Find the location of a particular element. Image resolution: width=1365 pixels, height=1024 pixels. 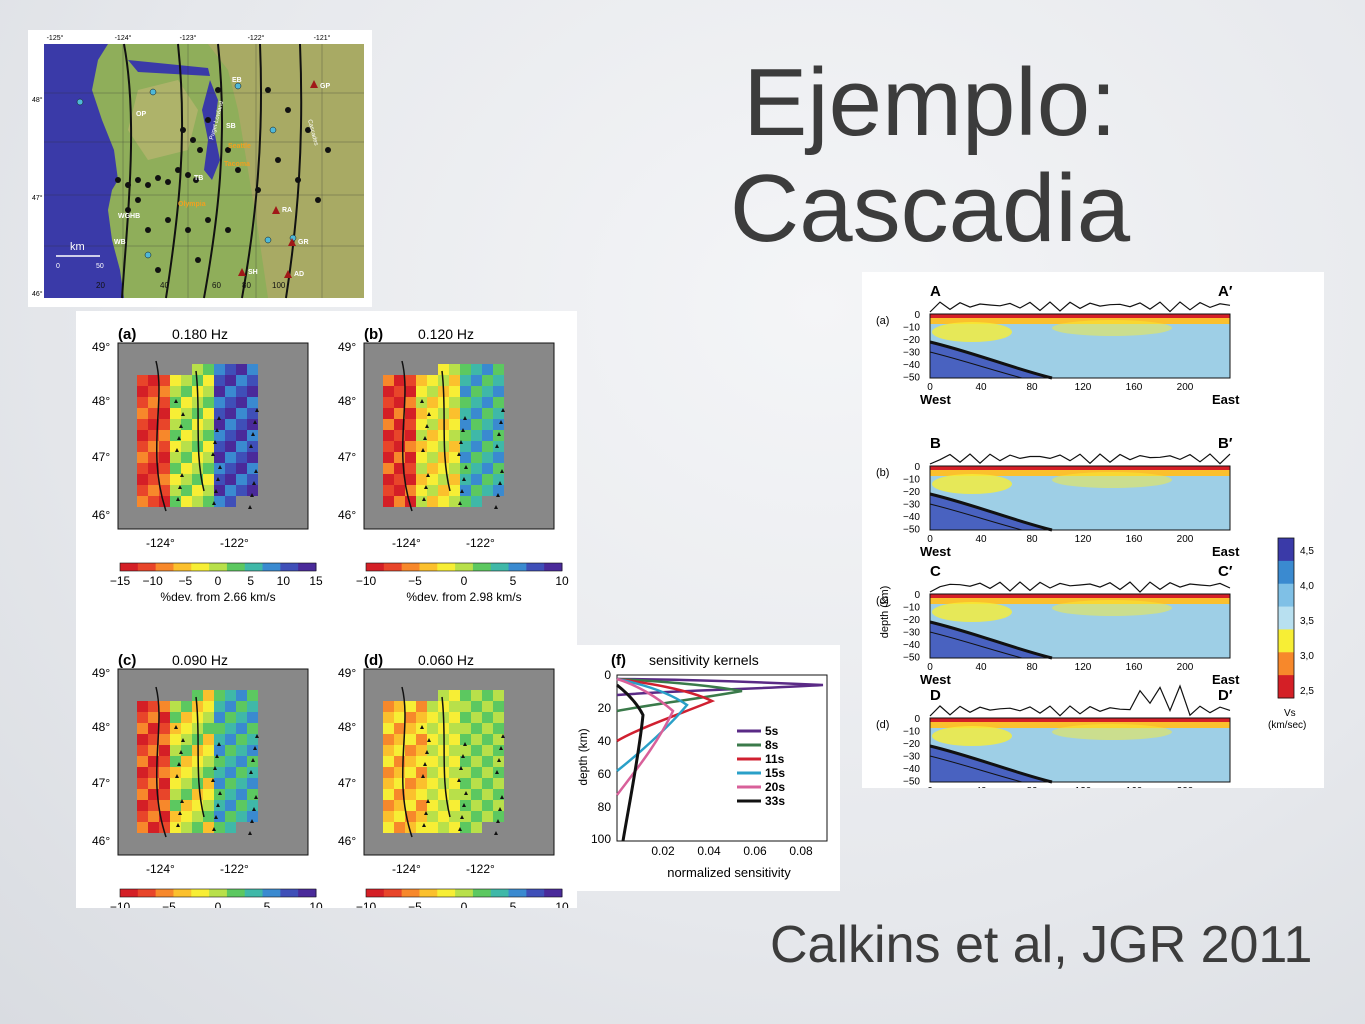

colorbar-tick: −15 is located at coordinates (120, 581).